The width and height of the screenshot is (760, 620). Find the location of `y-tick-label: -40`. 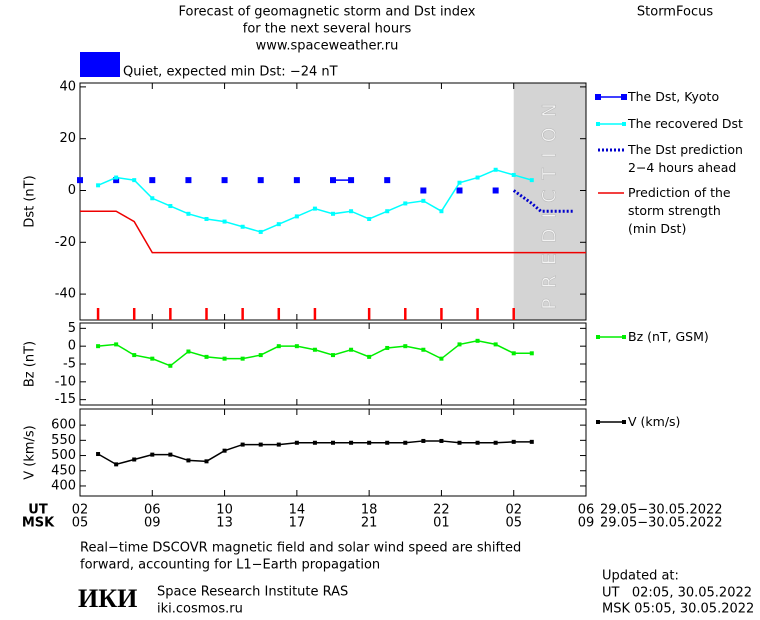

y-tick-label: -40 is located at coordinates (65, 294).